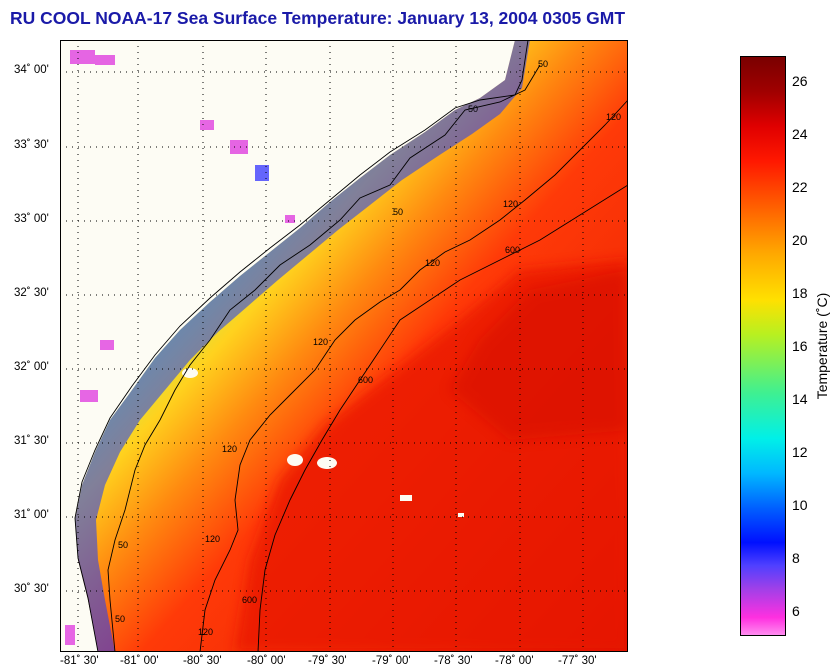 The height and width of the screenshot is (672, 832). Describe the element at coordinates (800, 505) in the screenshot. I see `colorbar-tick: 10` at that location.